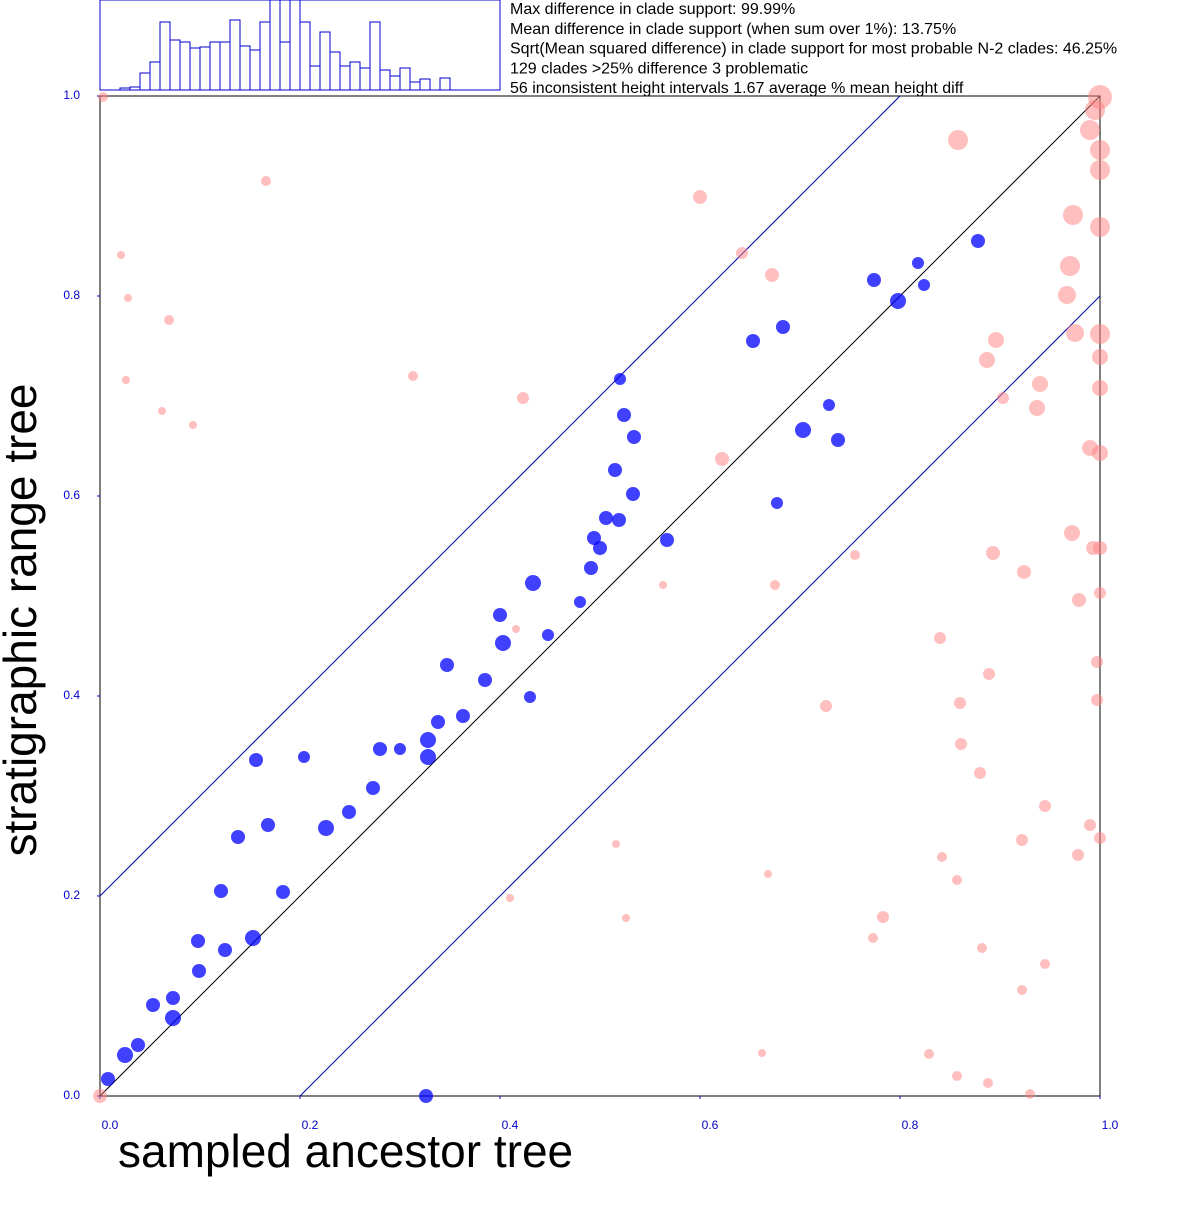  What do you see at coordinates (310, 1125) in the screenshot?
I see `x-tick-label: 0.2` at bounding box center [310, 1125].